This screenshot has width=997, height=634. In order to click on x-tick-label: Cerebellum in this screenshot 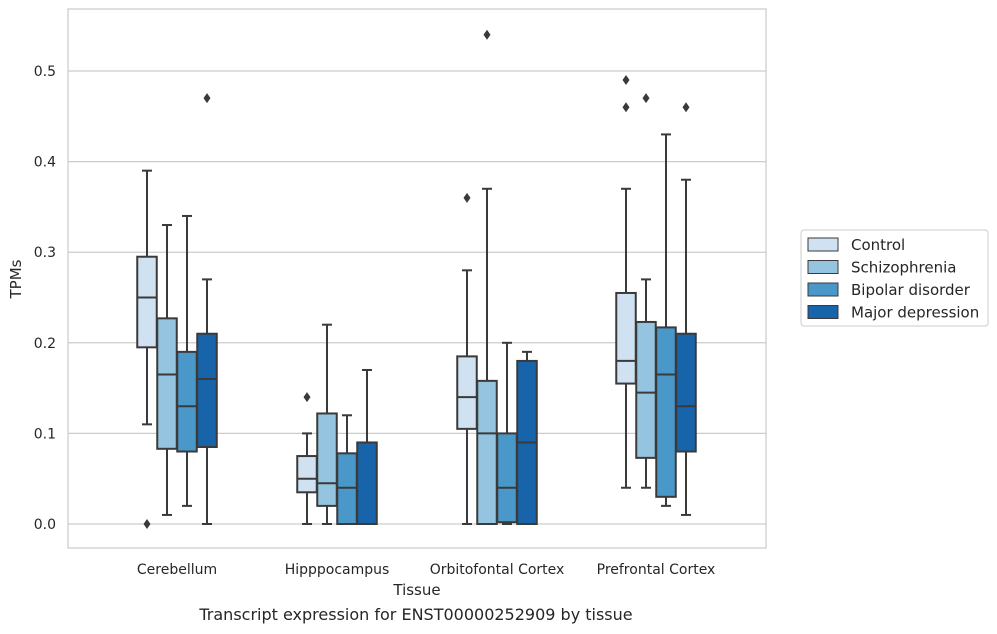, I will do `click(177, 570)`.